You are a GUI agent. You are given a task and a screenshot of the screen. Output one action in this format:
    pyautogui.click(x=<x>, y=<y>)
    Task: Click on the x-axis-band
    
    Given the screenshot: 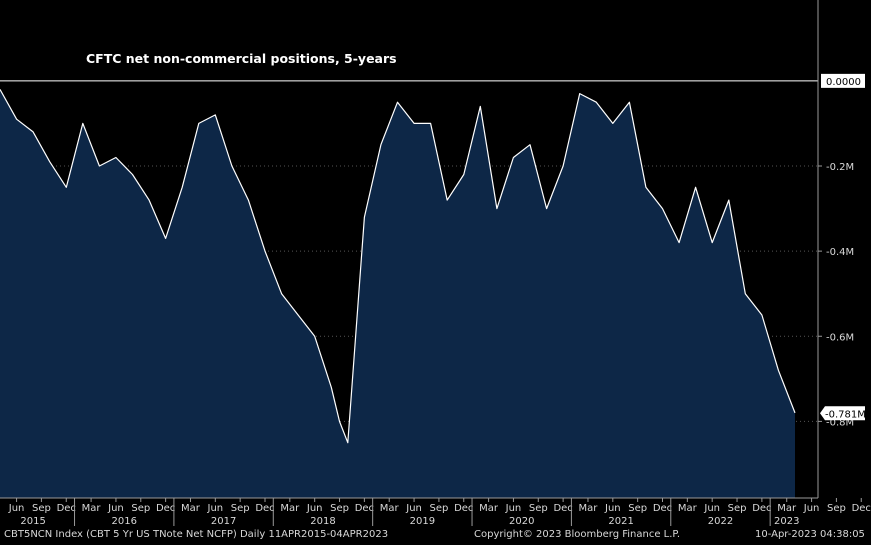 What is the action you would take?
    pyautogui.click(x=409, y=512)
    